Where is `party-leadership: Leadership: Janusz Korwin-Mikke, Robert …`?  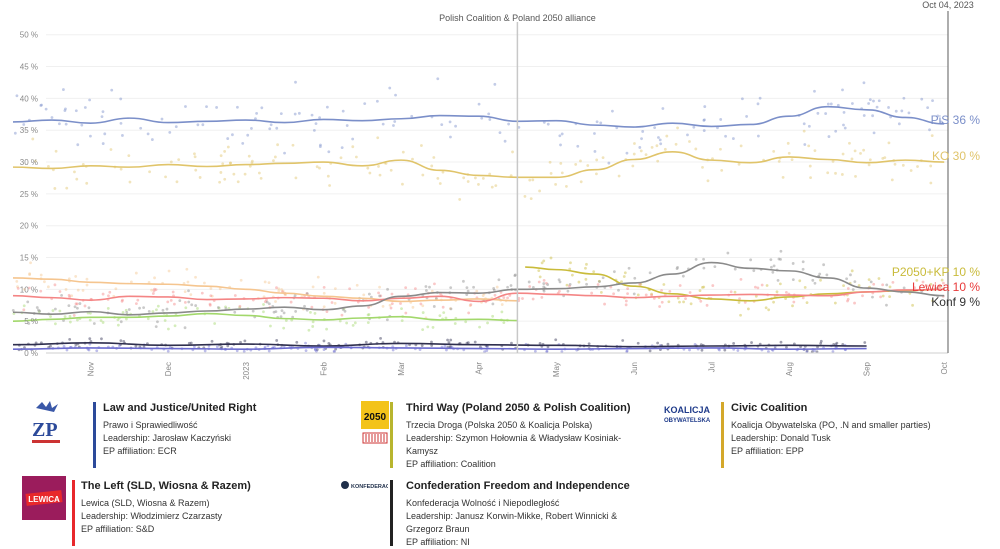 party-leadership: Leadership: Janusz Korwin-Mikke, Robert … is located at coordinates (512, 522).